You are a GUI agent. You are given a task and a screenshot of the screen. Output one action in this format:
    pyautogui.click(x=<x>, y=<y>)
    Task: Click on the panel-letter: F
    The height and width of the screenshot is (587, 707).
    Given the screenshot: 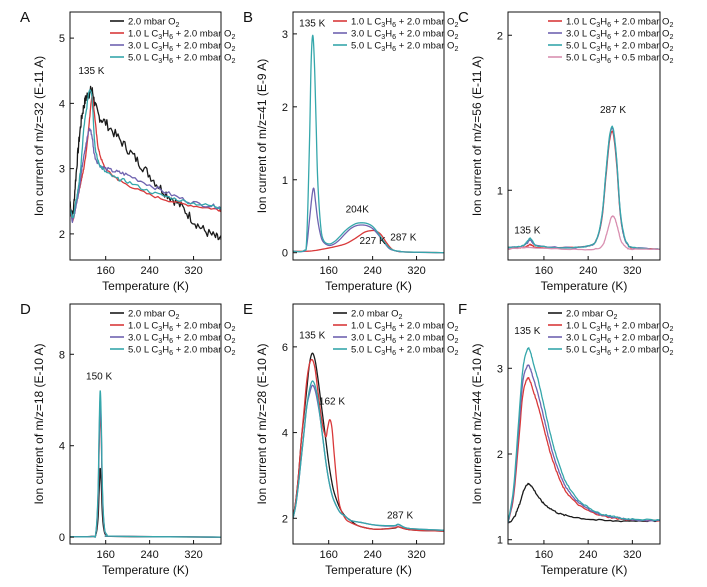 What is the action you would take?
    pyautogui.click(x=462, y=309)
    